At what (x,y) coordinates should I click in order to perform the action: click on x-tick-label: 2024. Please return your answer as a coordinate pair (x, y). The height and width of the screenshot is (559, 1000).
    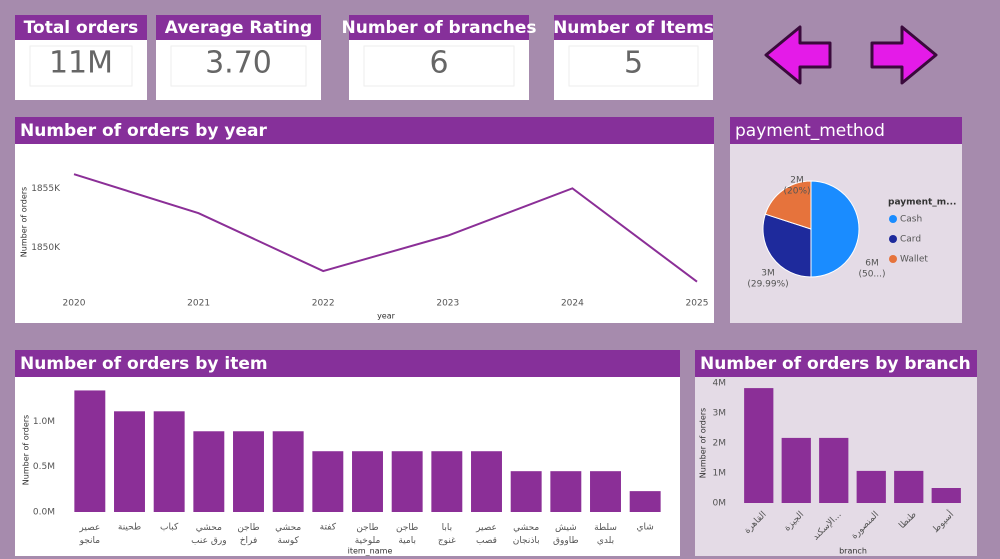
    Looking at the image, I should click on (572, 304).